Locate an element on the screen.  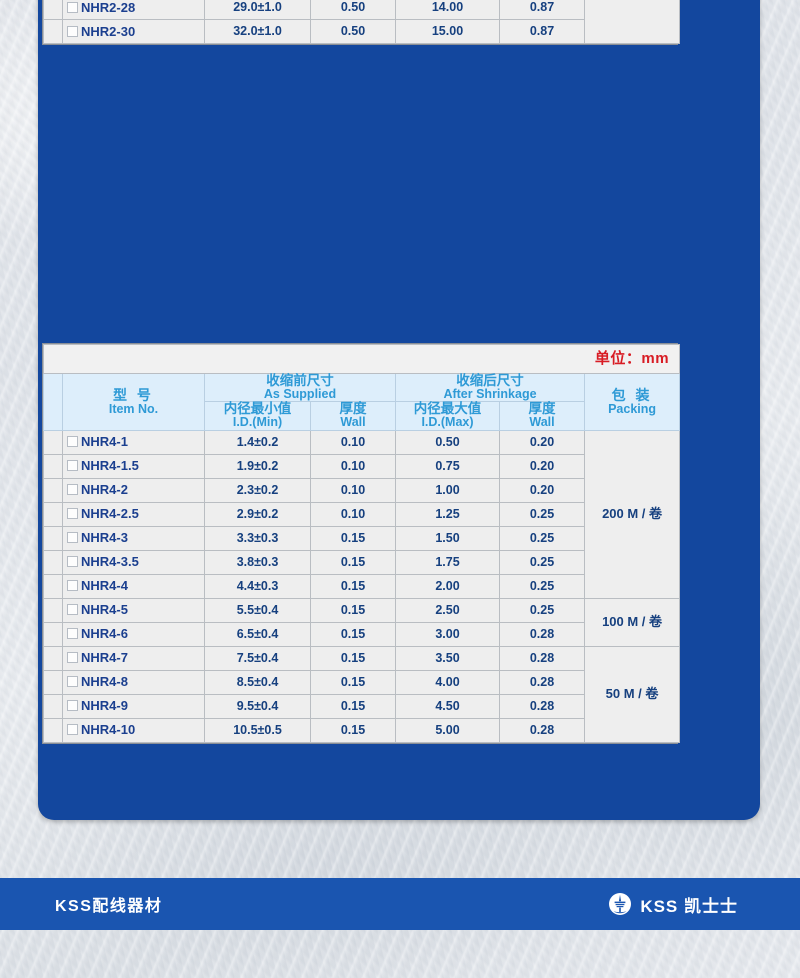
table-row: NHR4-5 5.5±0.4 0.15 2.50 0.25 100 M / 卷 is located at coordinates (362, 622).